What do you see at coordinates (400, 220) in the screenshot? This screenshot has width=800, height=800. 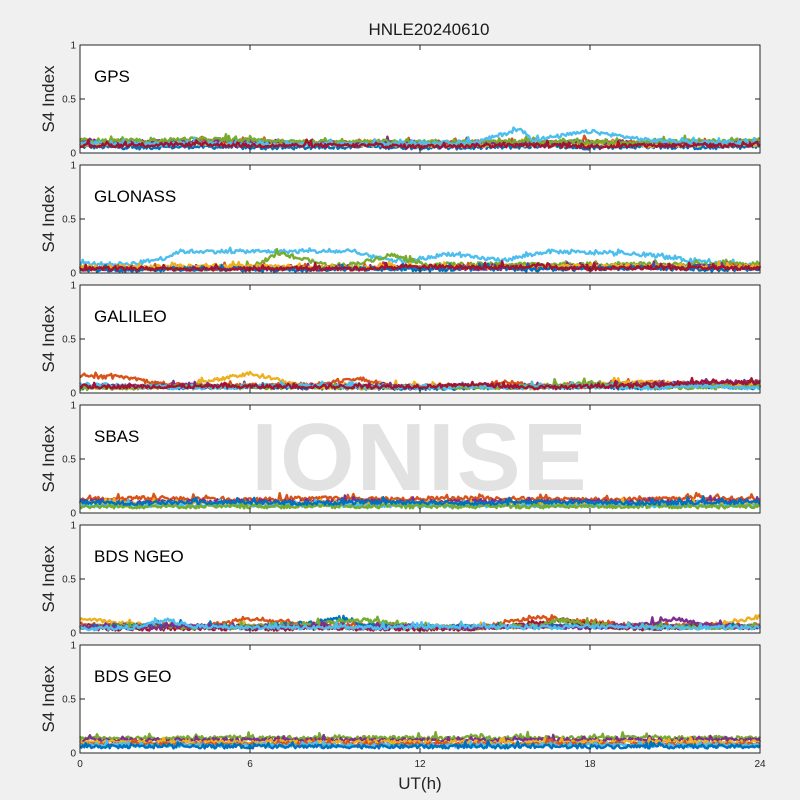 I see `panel-glonass: 0 0.5 1 S4 Index GLONASS` at bounding box center [400, 220].